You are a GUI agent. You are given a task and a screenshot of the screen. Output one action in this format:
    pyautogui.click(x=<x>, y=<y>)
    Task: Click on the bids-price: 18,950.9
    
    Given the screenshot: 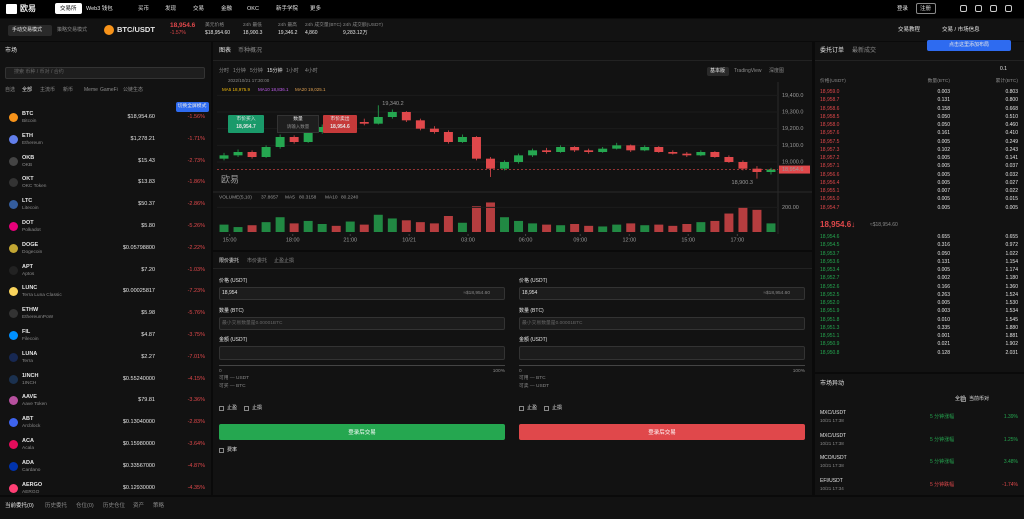 What is the action you would take?
    pyautogui.click(x=830, y=344)
    